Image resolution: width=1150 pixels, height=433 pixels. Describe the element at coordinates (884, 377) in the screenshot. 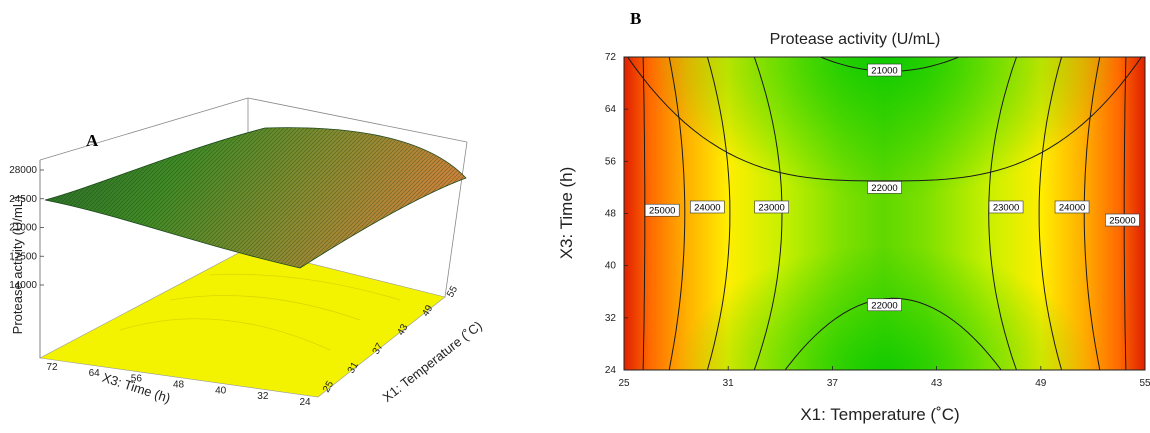

I see `x-axis-ticks: 25 31 37 43 49 55` at that location.